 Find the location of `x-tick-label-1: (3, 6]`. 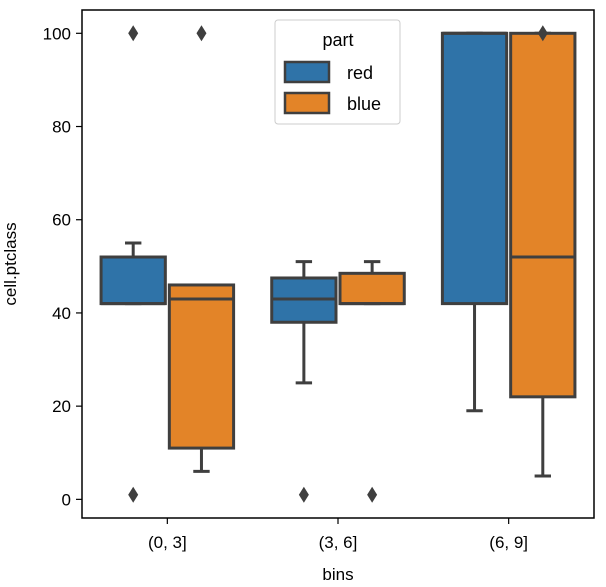

x-tick-label-1: (3, 6] is located at coordinates (338, 542).